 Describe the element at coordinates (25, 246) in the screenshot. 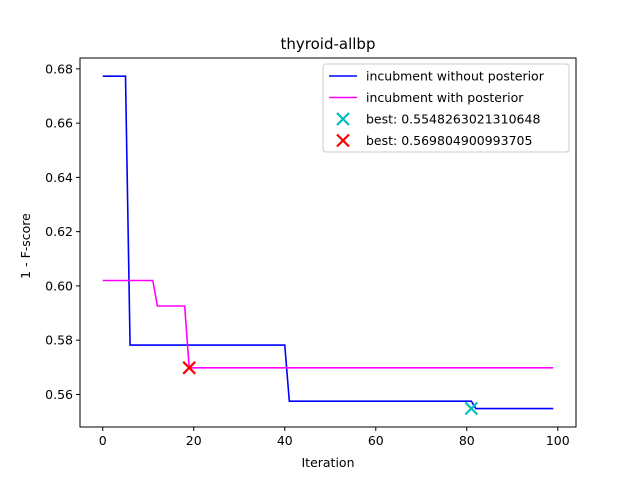

I see `y-axis-label: 1 - F-score` at that location.